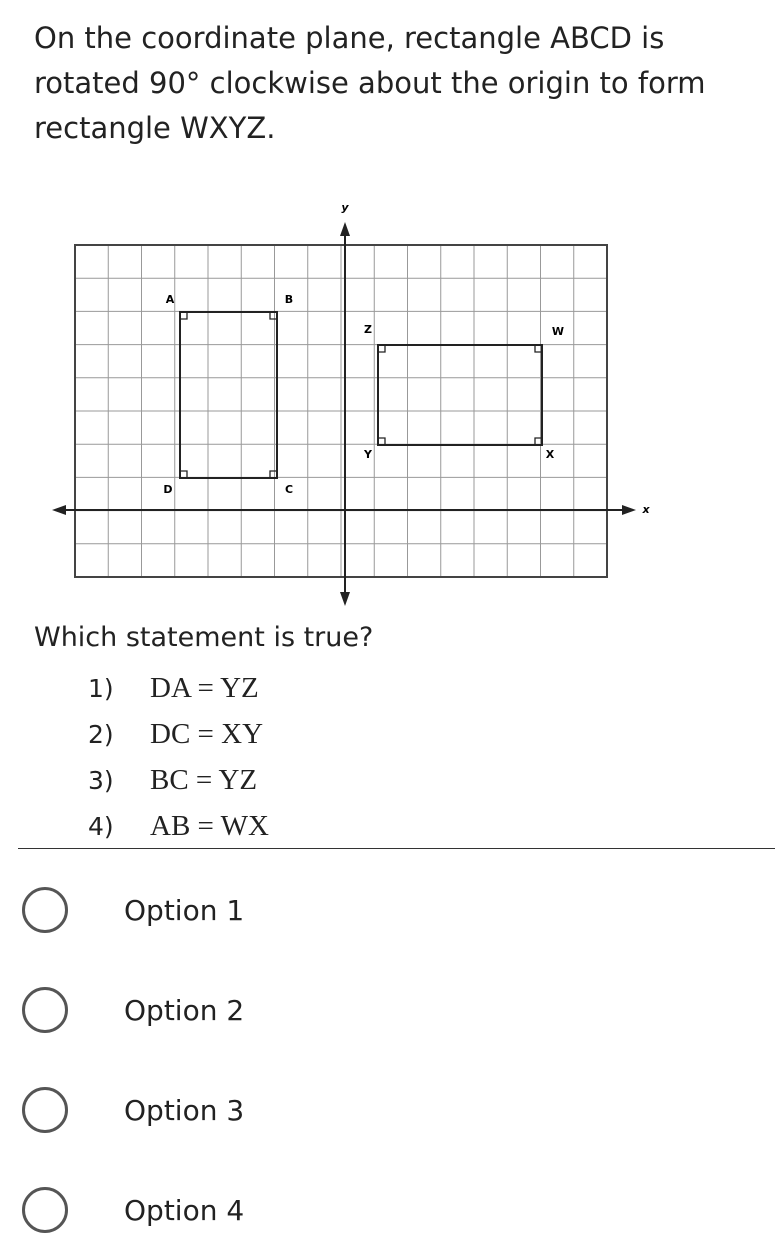  Describe the element at coordinates (207, 734) in the screenshot. I see `statement-text: DC = XY` at that location.